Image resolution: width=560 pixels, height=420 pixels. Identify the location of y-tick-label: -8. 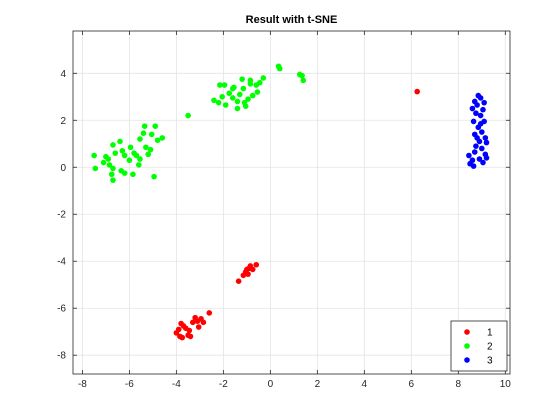
(61, 356).